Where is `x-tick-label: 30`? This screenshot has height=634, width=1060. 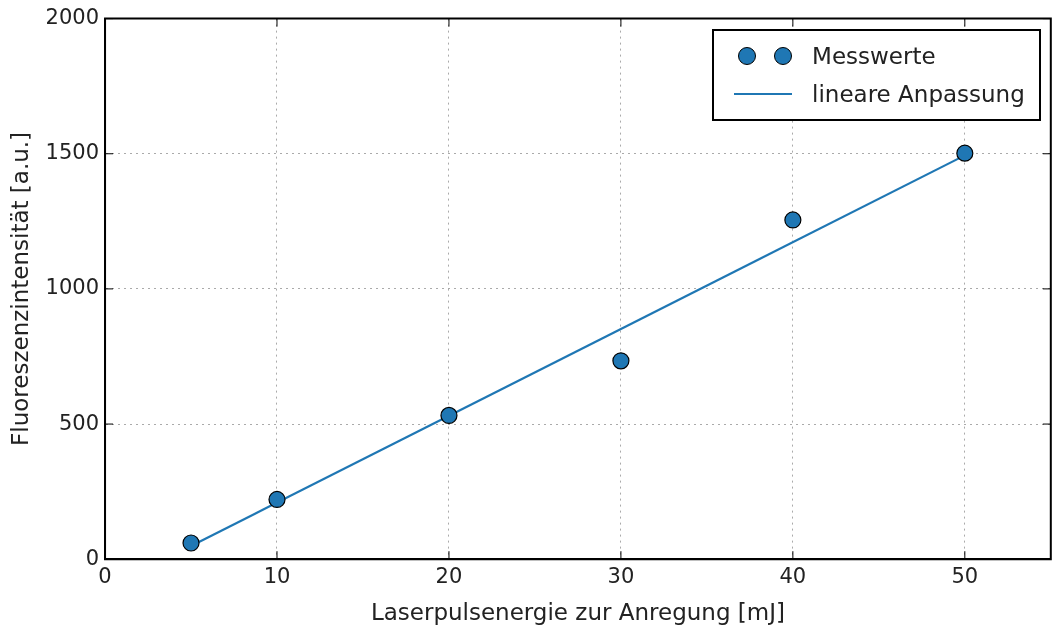
x-tick-label: 30 is located at coordinates (621, 576).